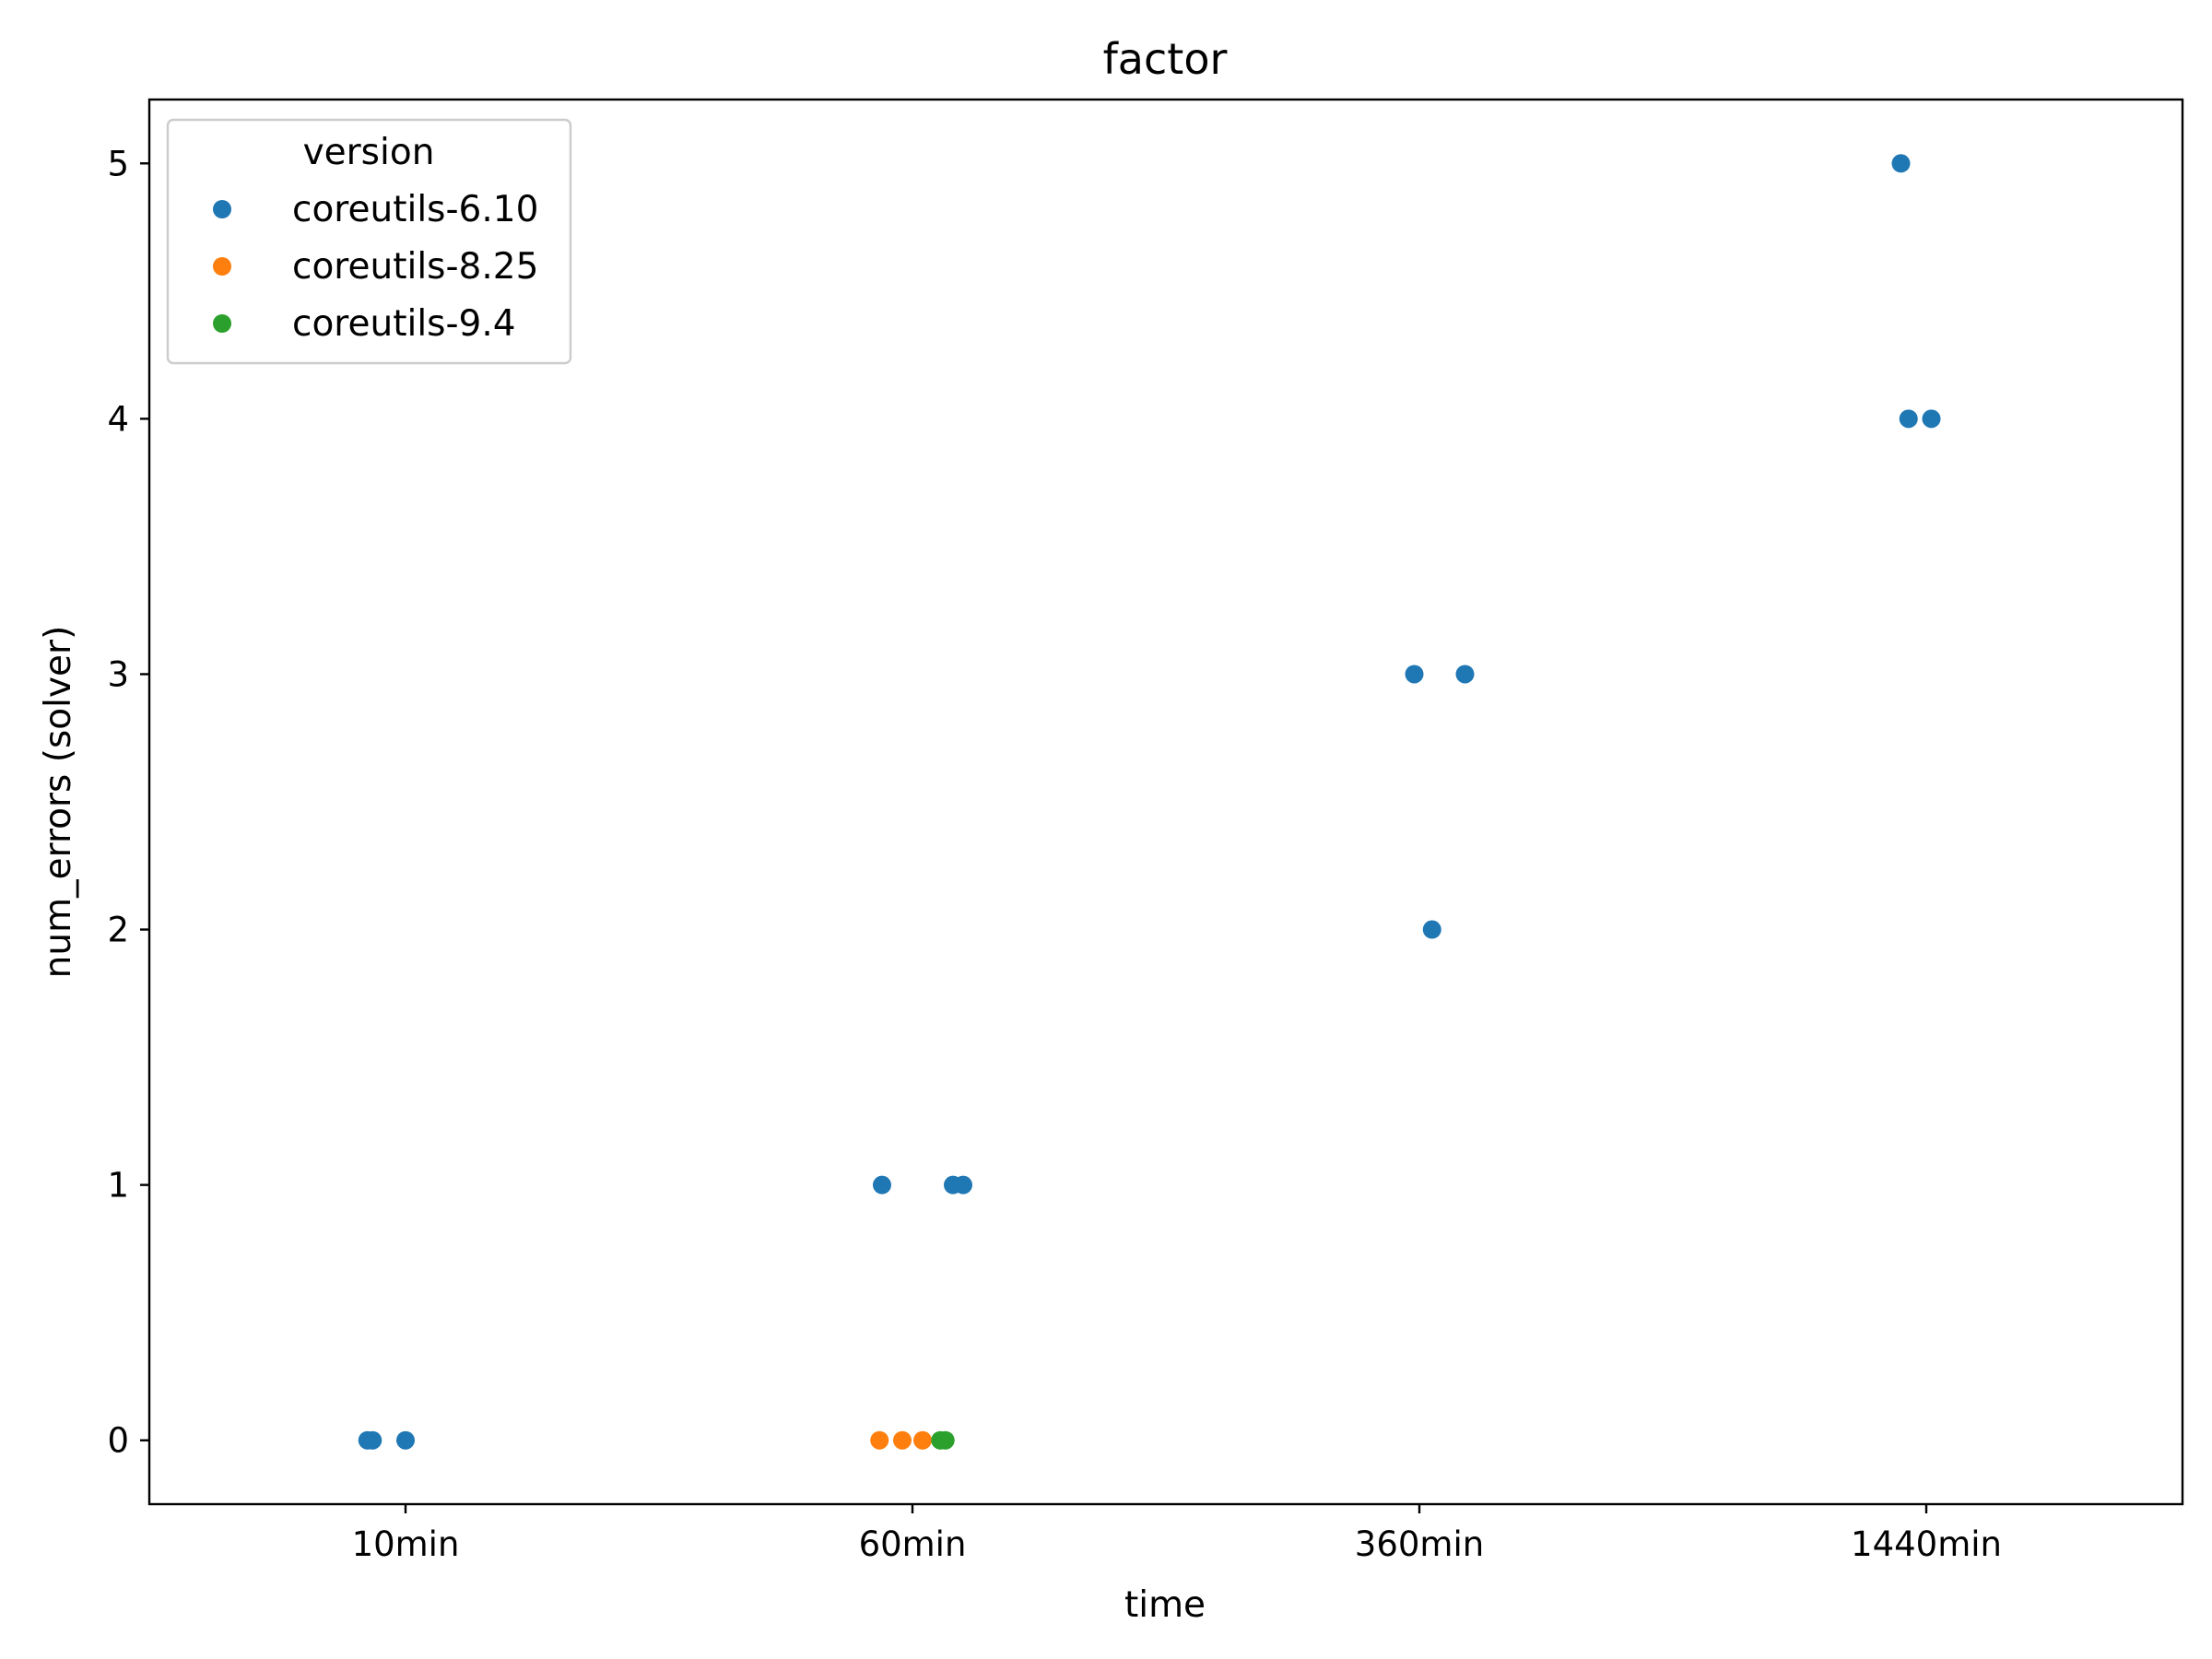  I want to click on legend-title: version, so click(369, 152).